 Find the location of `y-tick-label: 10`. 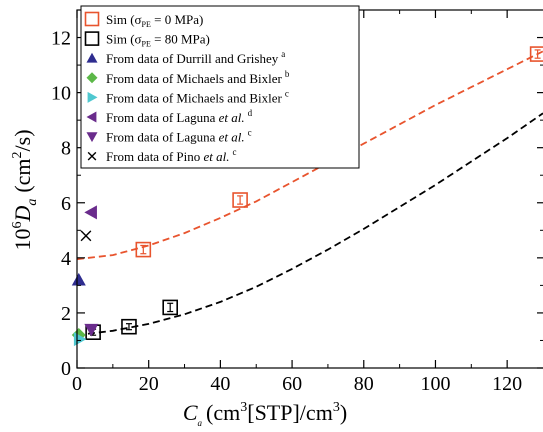

y-tick-label: 10 is located at coordinates (61, 94).